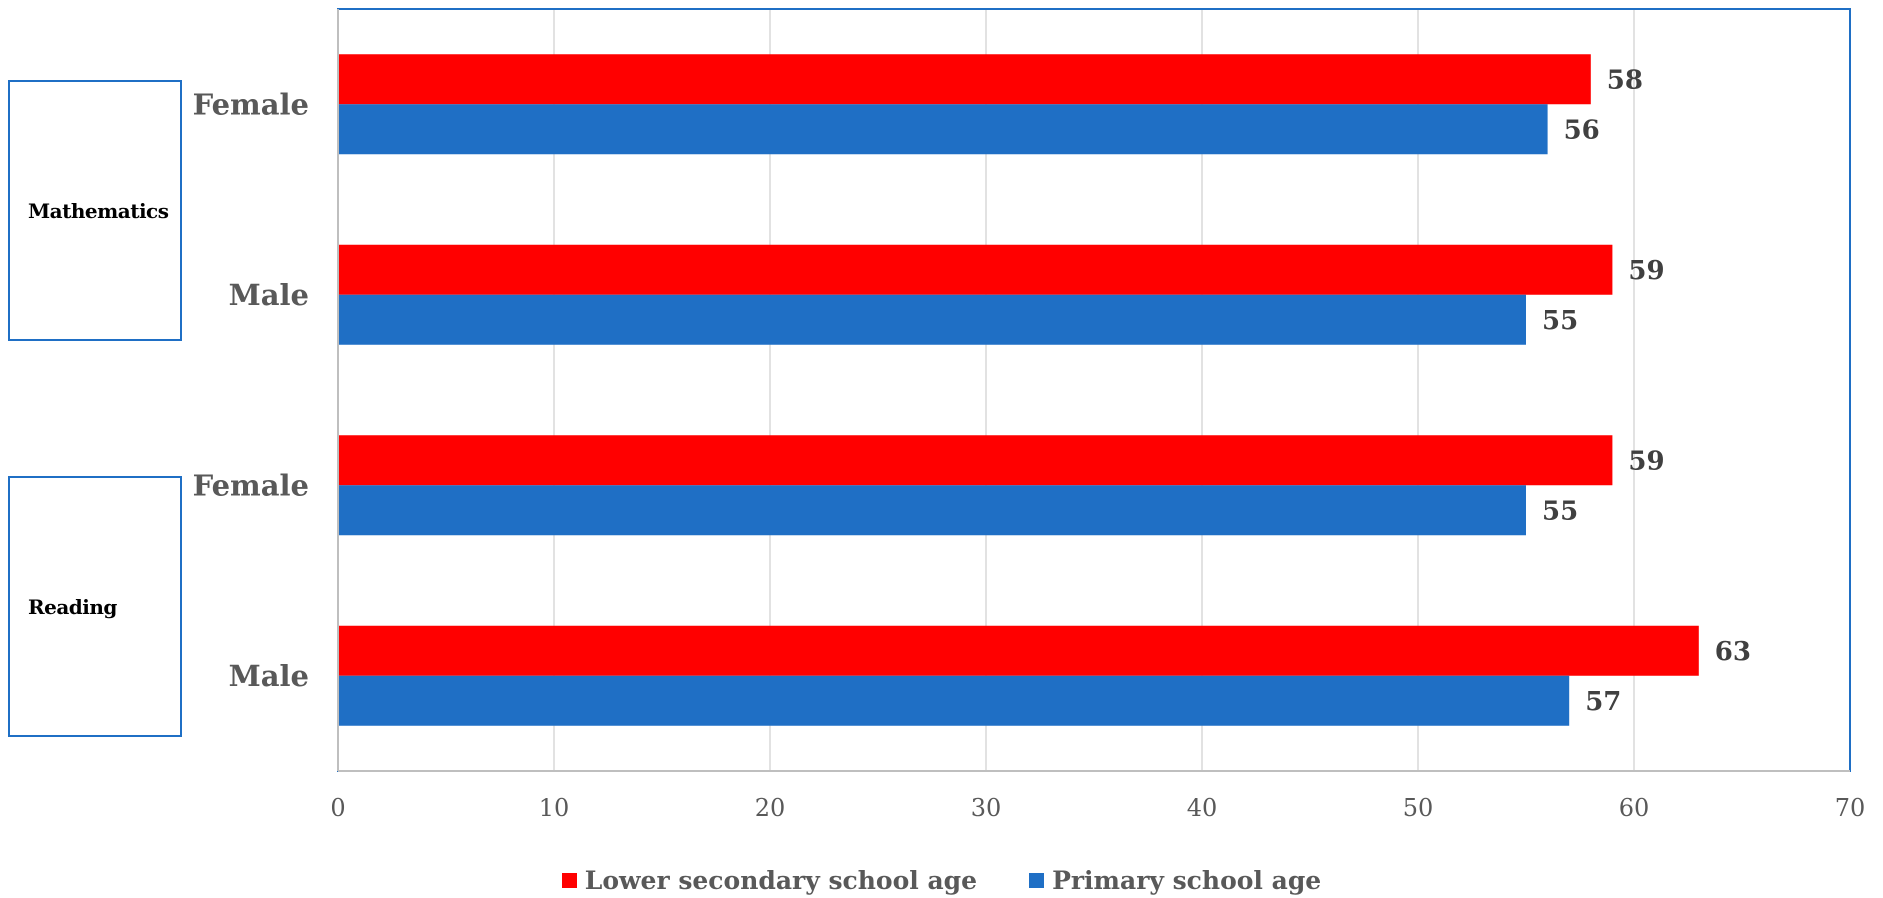 The image size is (1883, 898). I want to click on legend-item-lower-secondary: Lower secondary school age, so click(769, 880).